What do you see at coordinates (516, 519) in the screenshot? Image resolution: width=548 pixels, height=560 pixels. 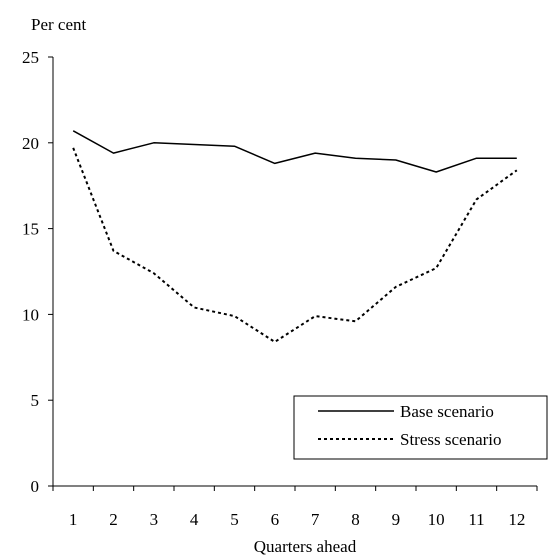 I see `x-tick-label: 12` at bounding box center [516, 519].